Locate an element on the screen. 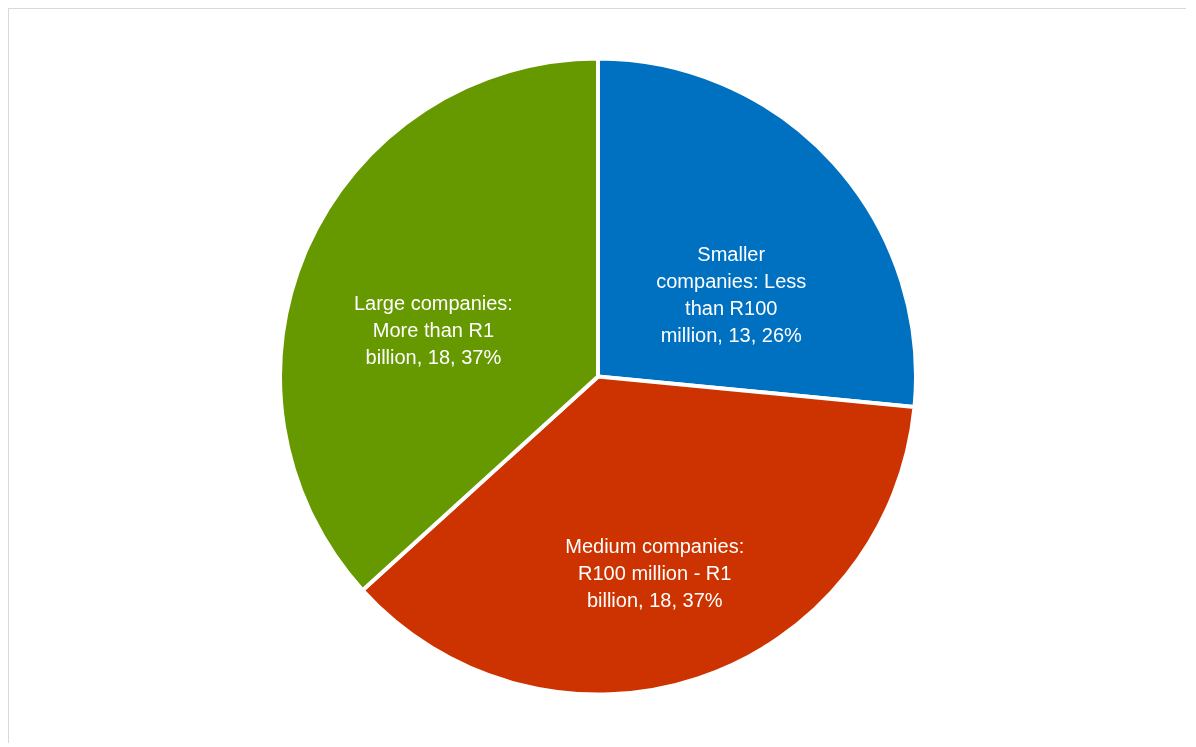  slice-label: Smaller companies: Less than R100 million, 13, 26% is located at coordinates (731, 295).